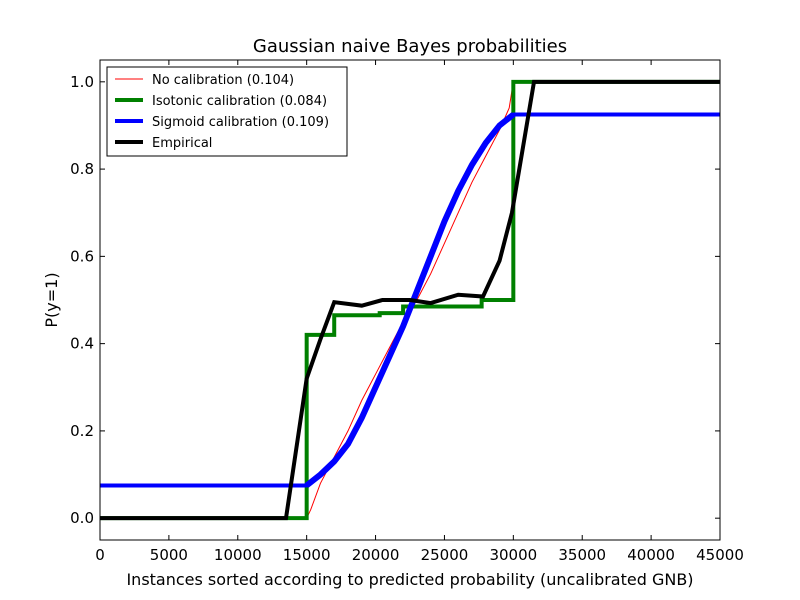  I want to click on y-tick-label: 0.4, so click(82, 344).